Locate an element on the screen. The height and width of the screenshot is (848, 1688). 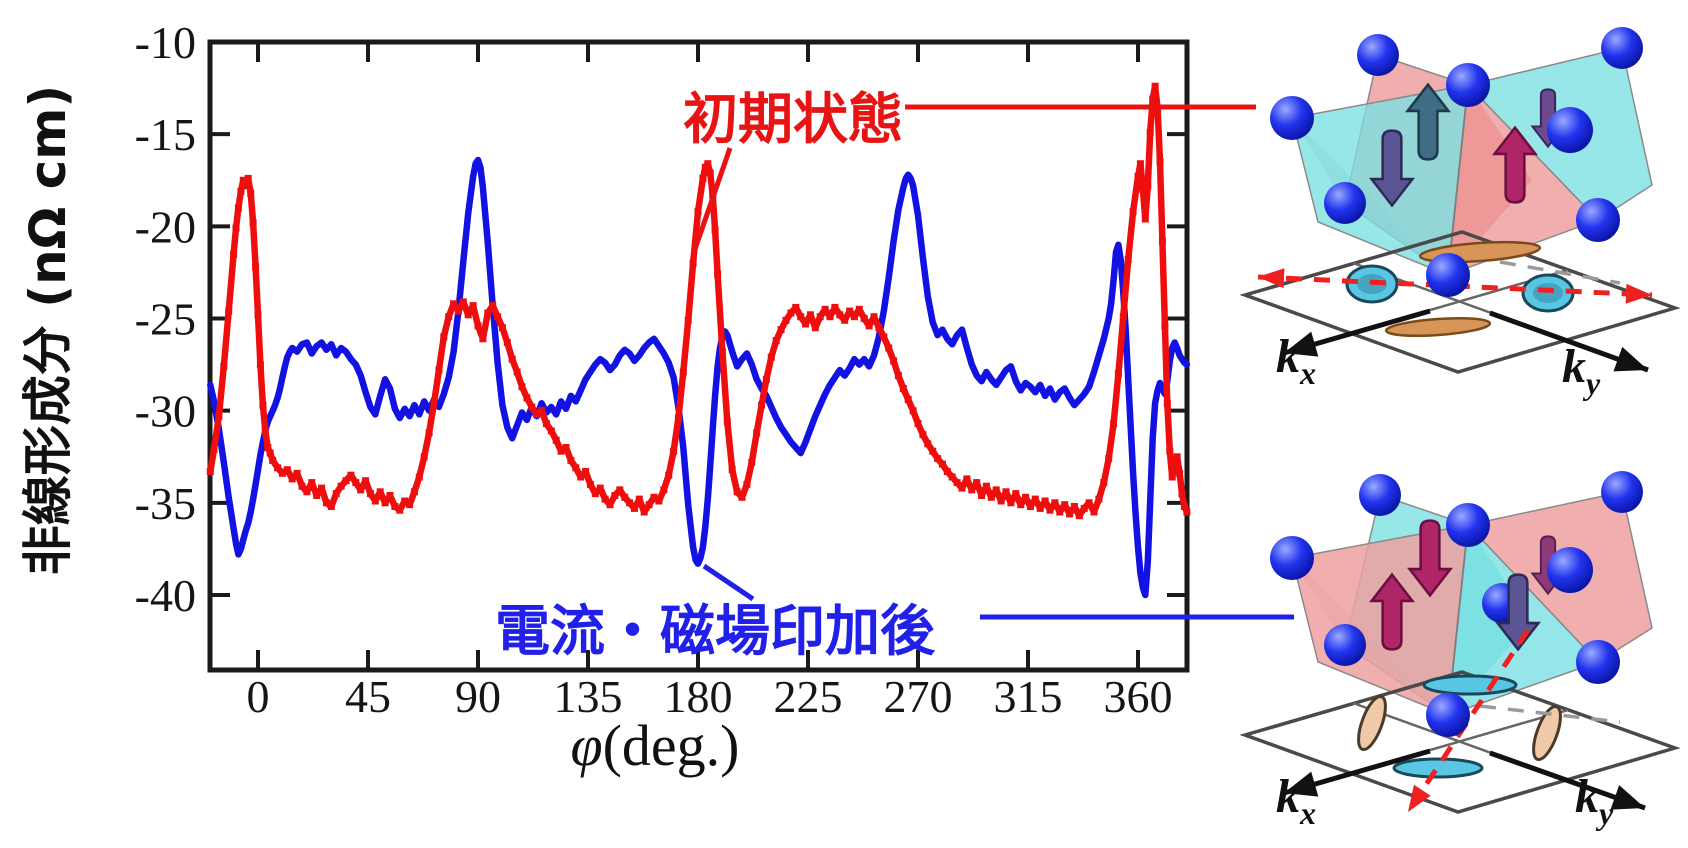
current-direction-dashed-arrow is located at coordinates (1468, 721).